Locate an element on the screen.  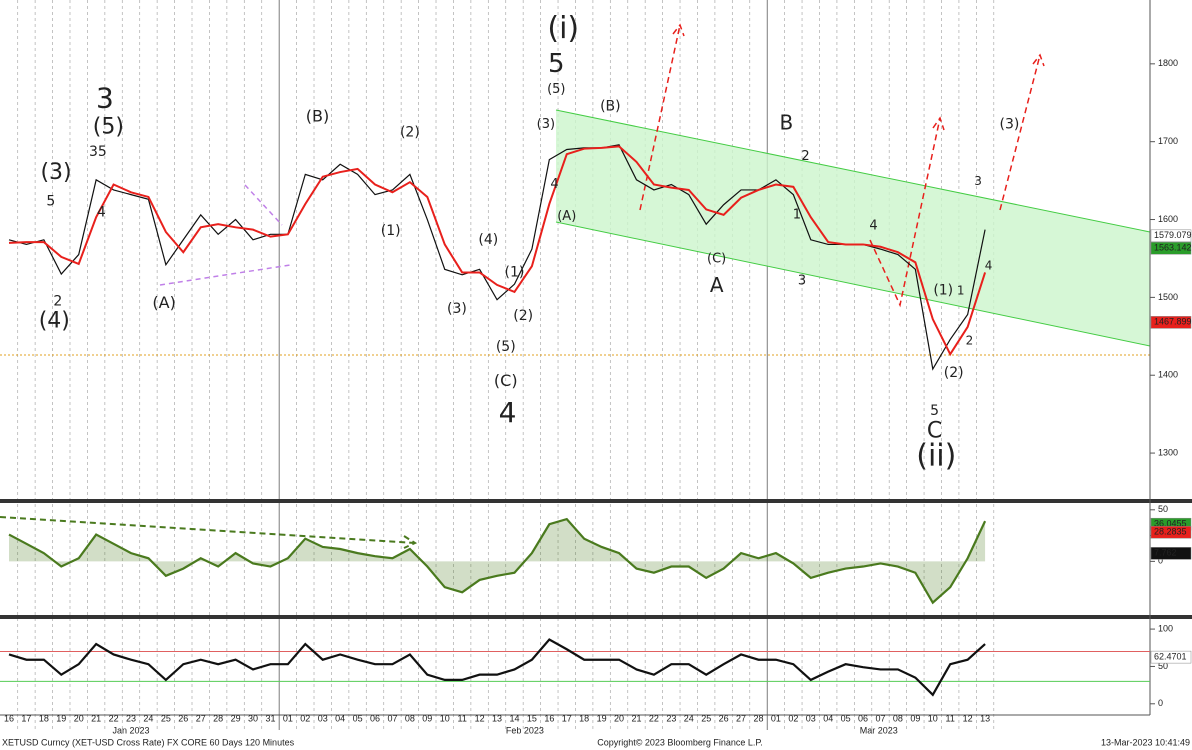
y-tick-label: 50 is located at coordinates (1163, 509).